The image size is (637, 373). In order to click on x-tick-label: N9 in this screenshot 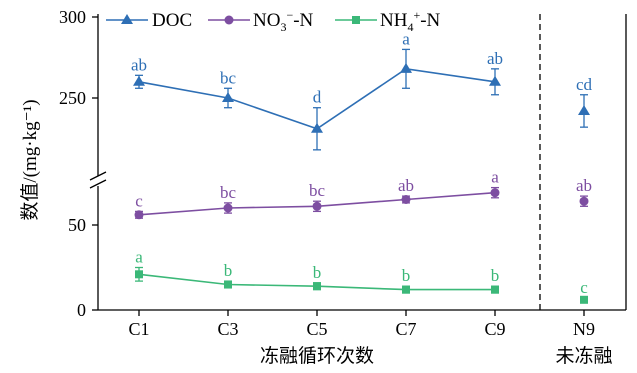, I will do `click(584, 329)`.